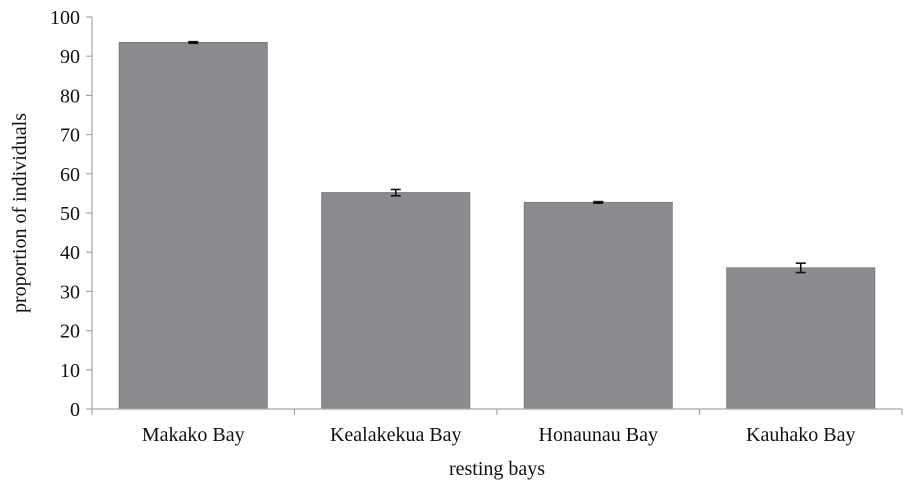  What do you see at coordinates (800, 435) in the screenshot?
I see `x-tick-label: Kauhako Bay` at bounding box center [800, 435].